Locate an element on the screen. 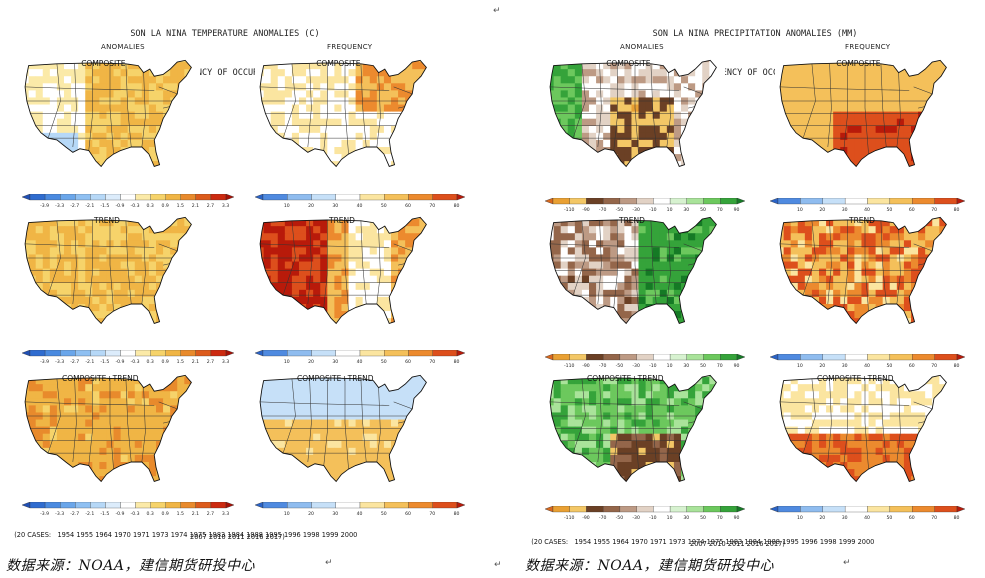  precip-anom-colorbar-0-tick: 70 is located at coordinates (720, 209).